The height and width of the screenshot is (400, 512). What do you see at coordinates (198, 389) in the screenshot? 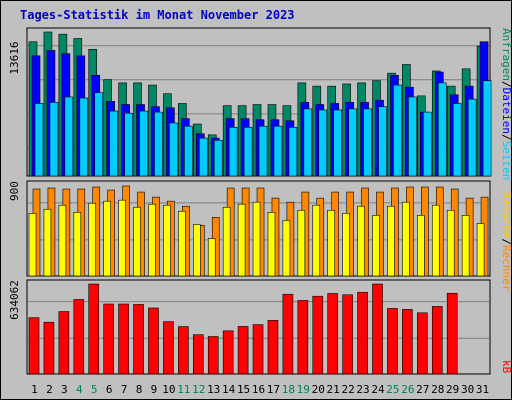
I see `x-tick-label: 12` at bounding box center [198, 389].